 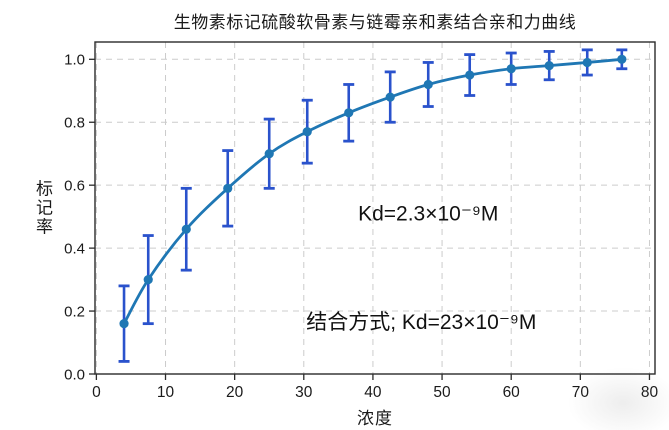 What do you see at coordinates (74, 122) in the screenshot?
I see `y-tick-label: 0.8` at bounding box center [74, 122].